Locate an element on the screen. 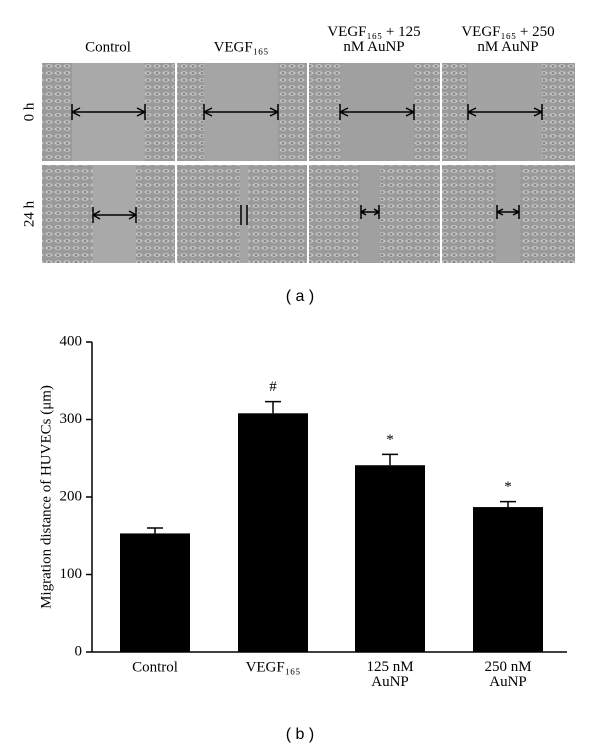 This screenshot has width=600, height=751. column-label: VEGF₁₆₅ + 125 nM AuNP is located at coordinates (373, 39).